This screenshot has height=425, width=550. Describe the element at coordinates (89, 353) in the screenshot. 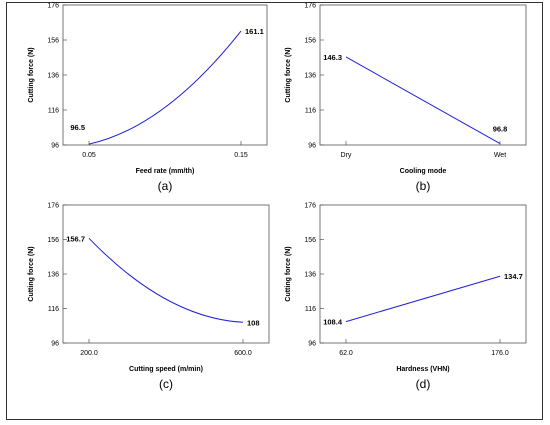

I see `x-tick-label: 200.0` at that location.